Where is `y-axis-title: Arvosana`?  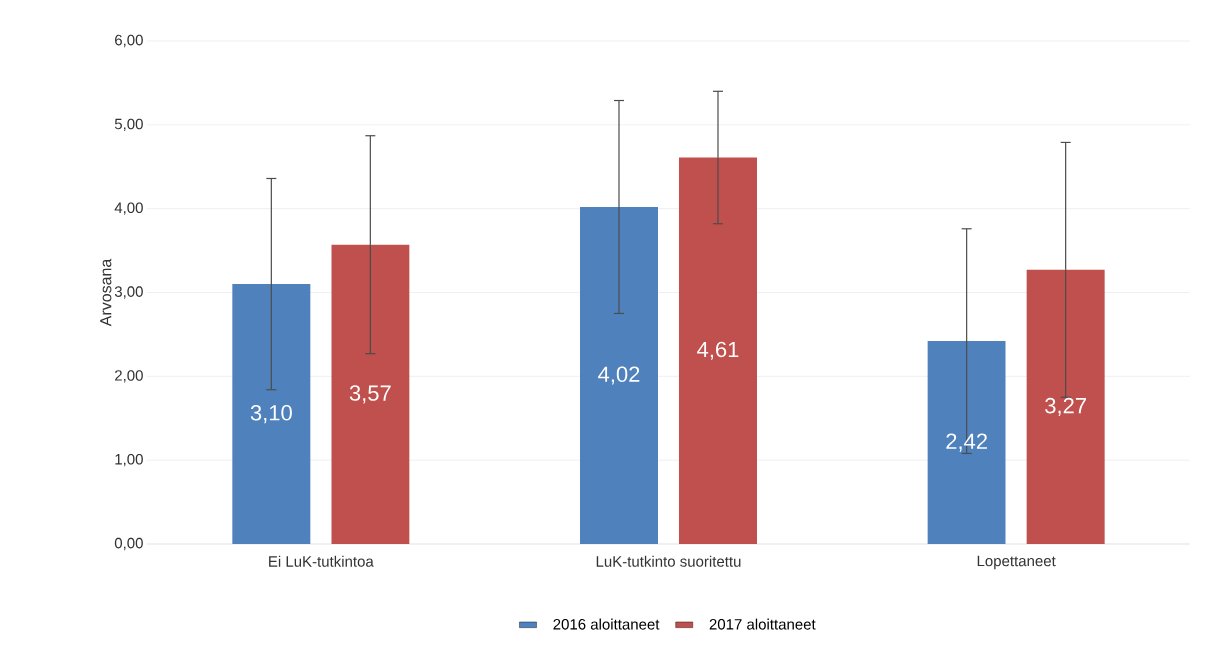 y-axis-title: Arvosana is located at coordinates (106, 292).